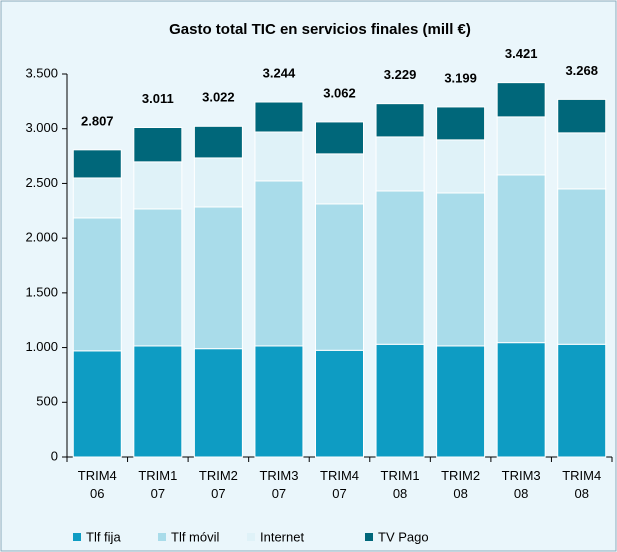 This screenshot has height=552, width=617. What do you see at coordinates (41, 182) in the screenshot?
I see `y-tick-label: 2.500` at bounding box center [41, 182].